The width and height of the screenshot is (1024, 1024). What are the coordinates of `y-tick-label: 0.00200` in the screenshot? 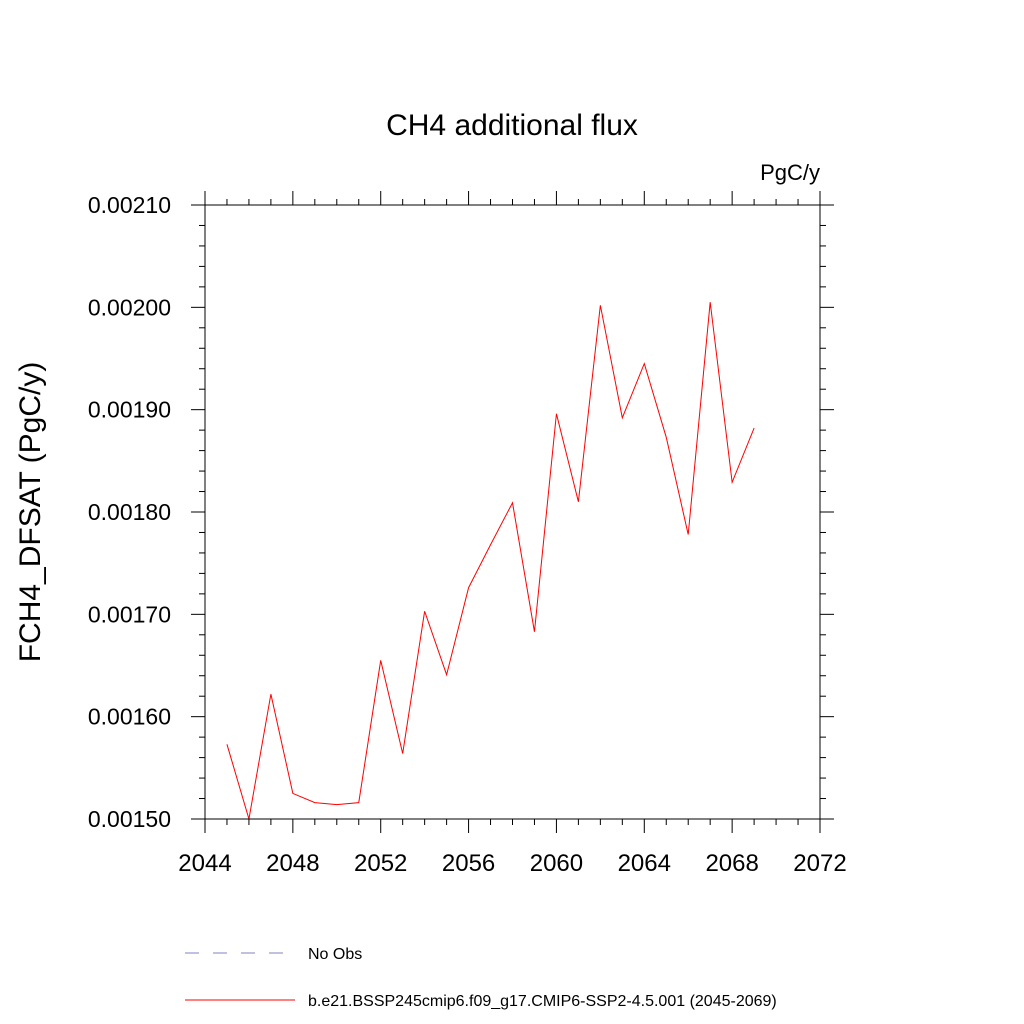 It's located at (129, 307).